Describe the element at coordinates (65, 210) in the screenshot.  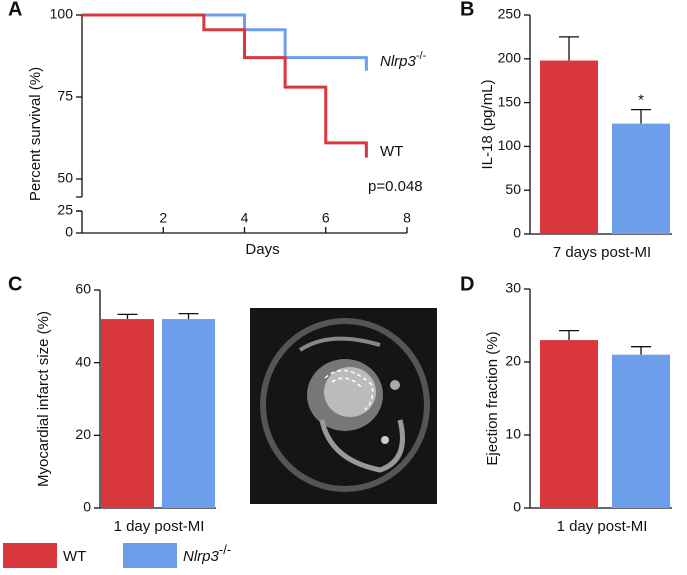
I see `y-tick-label: 25` at that location.